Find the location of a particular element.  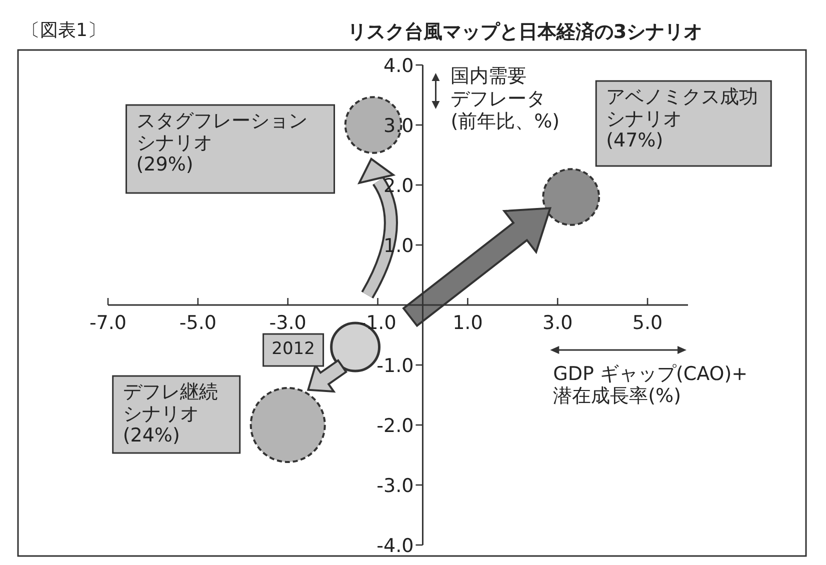

annotation: アベノミクス成功シナリオ(47%) is located at coordinates (682, 119).